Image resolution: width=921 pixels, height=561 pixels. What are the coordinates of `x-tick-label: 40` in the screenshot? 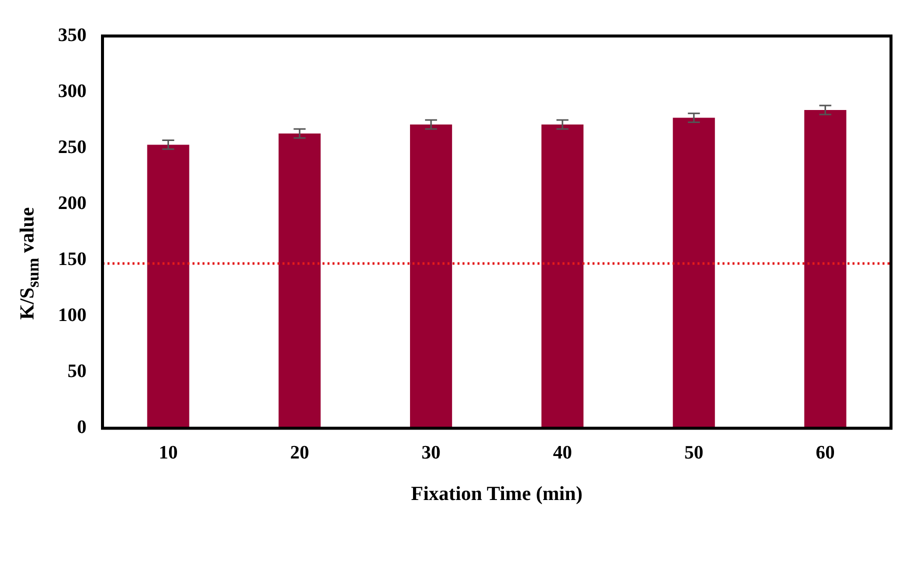 It's located at (562, 453).